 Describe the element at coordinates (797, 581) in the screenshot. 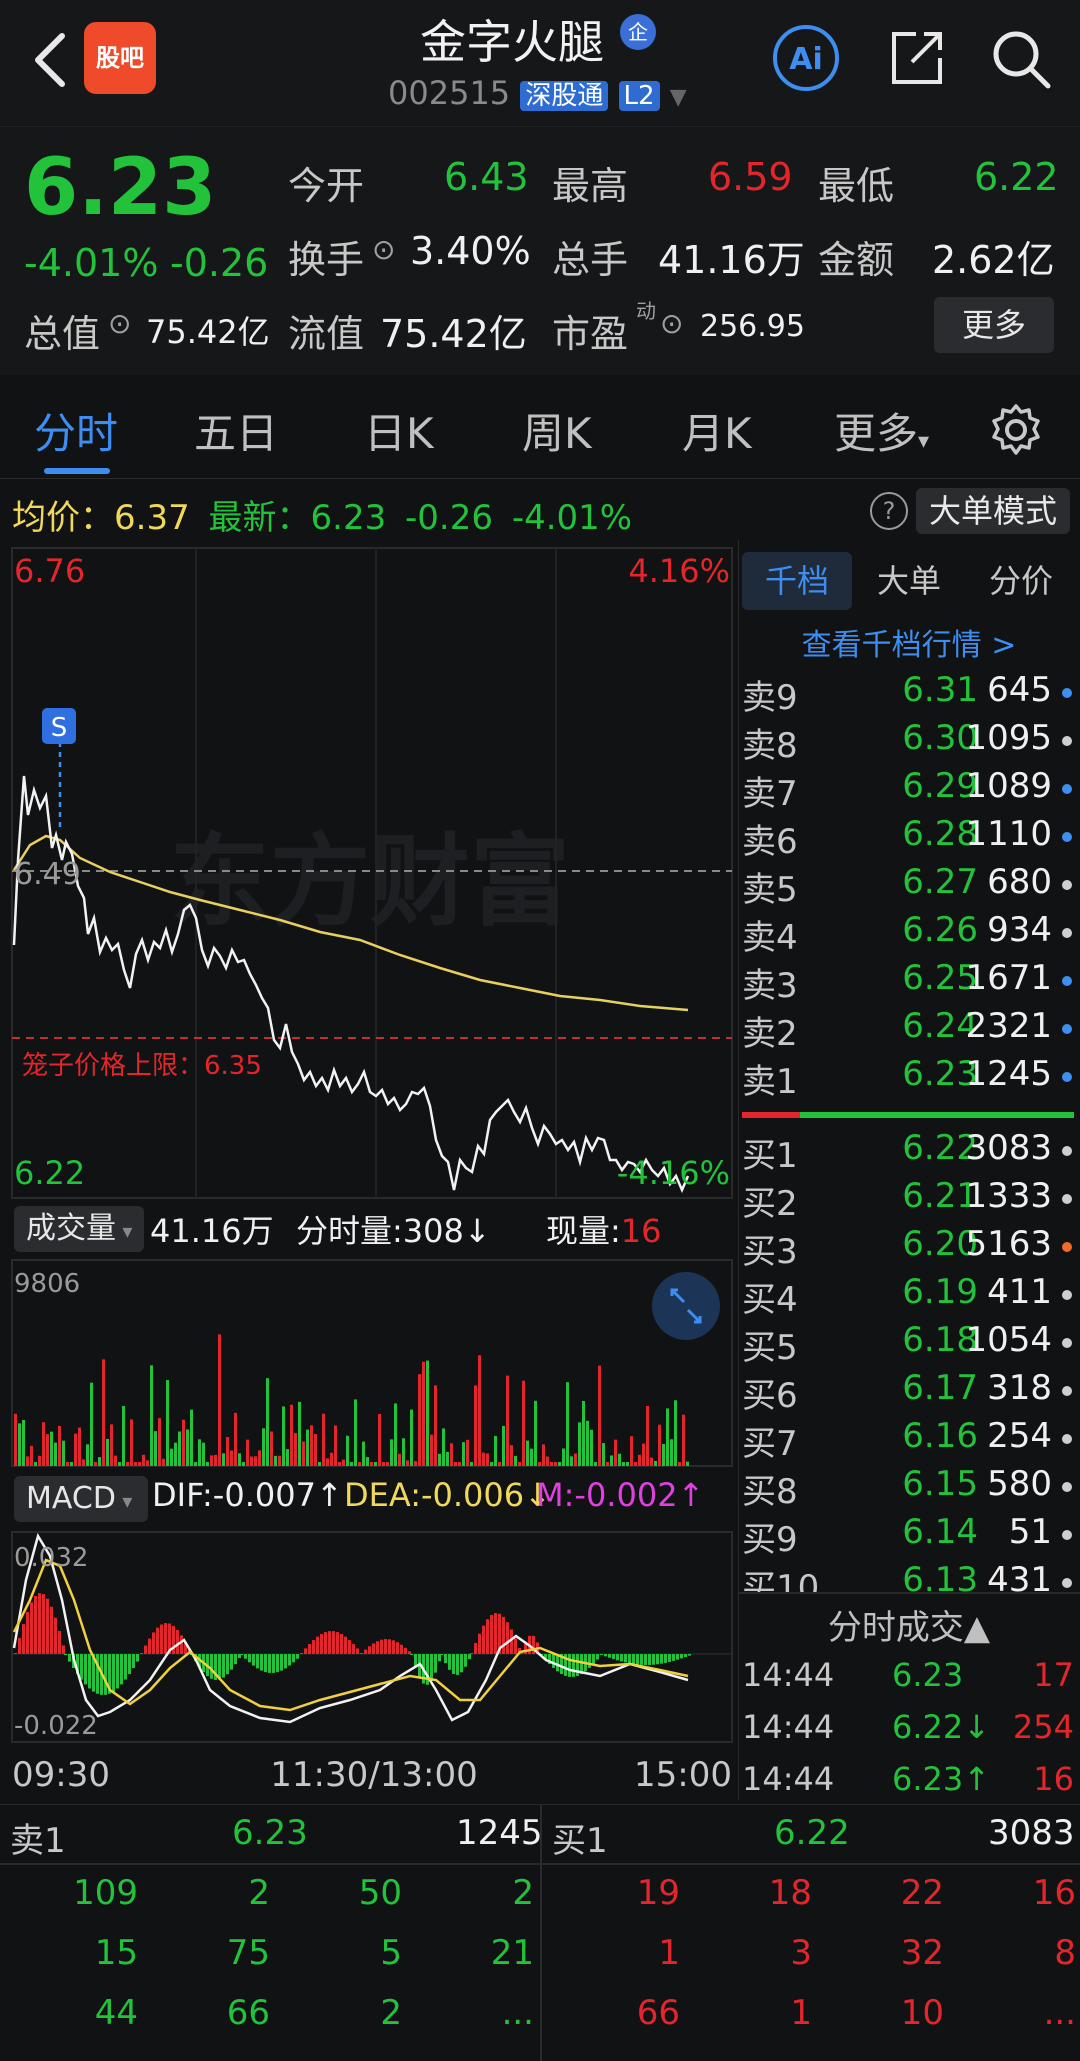

I see `tab-depth: 千档` at that location.